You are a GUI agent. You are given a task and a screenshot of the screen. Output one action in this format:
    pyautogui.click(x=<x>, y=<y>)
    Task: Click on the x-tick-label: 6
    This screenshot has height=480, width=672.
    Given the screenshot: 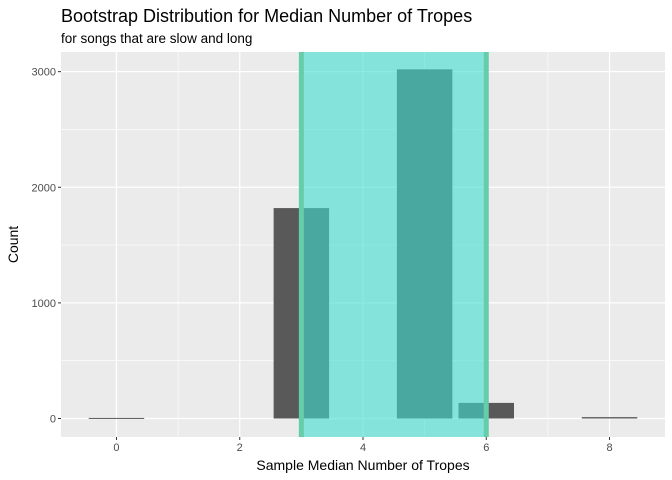 What is the action you would take?
    pyautogui.click(x=486, y=448)
    